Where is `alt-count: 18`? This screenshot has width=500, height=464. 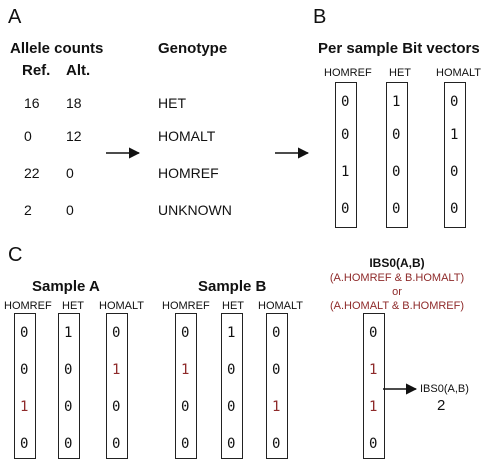
alt-count: 18 is located at coordinates (74, 103).